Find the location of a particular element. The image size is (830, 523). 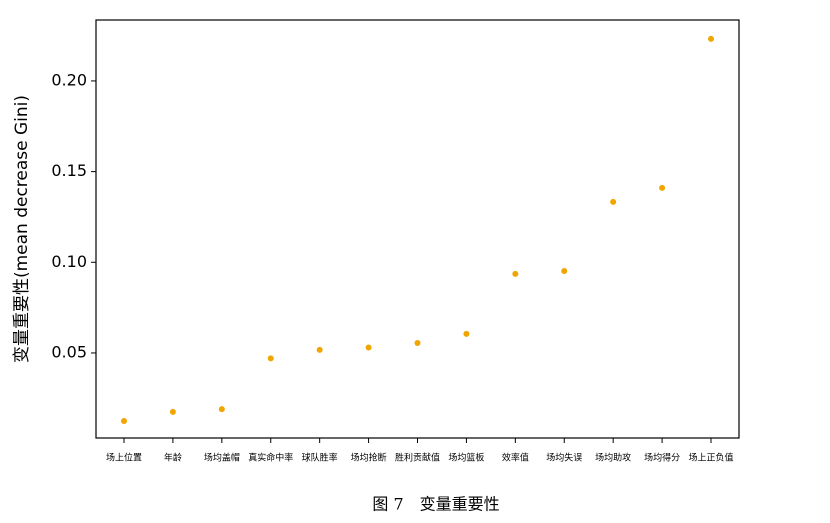

y-tick-label: 0.05 is located at coordinates (69, 351).